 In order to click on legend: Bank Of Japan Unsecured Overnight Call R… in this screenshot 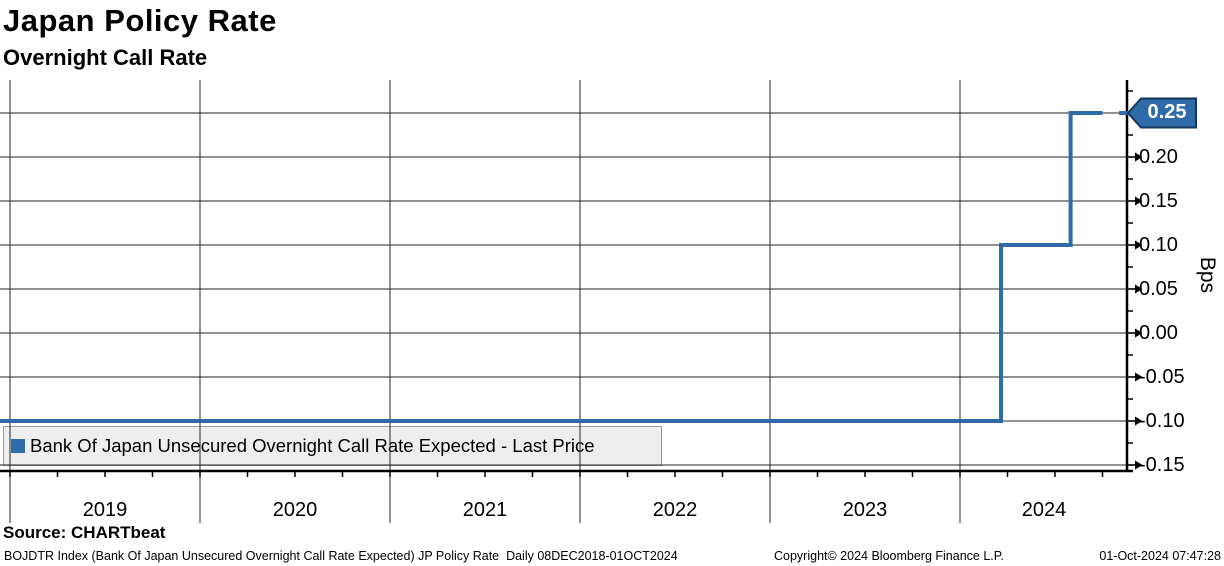, I will do `click(332, 446)`.